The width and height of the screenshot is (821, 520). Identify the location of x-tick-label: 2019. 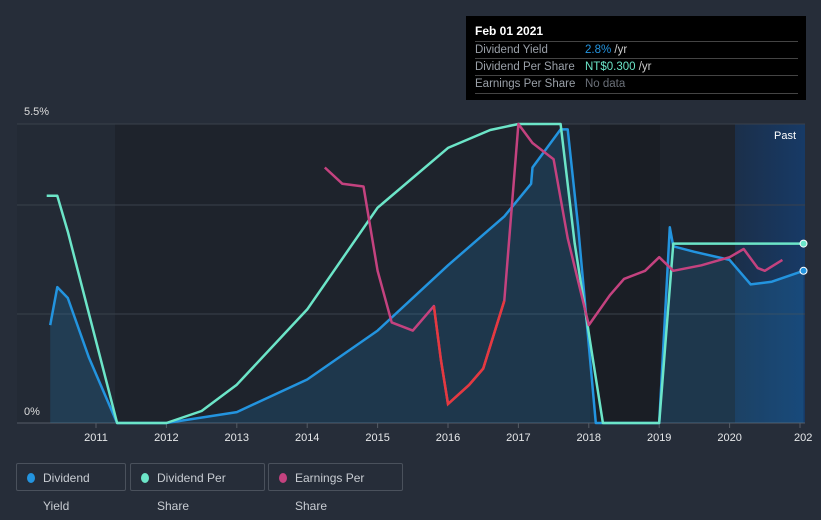
(659, 438).